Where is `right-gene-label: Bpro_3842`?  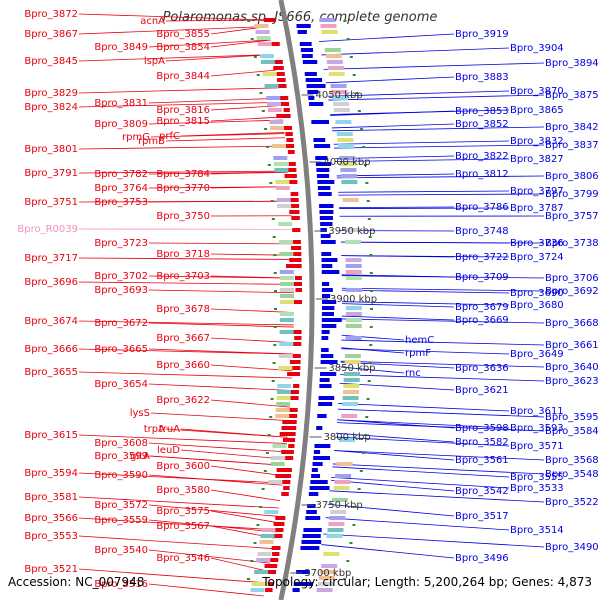 right-gene-label: Bpro_3842 is located at coordinates (572, 127).